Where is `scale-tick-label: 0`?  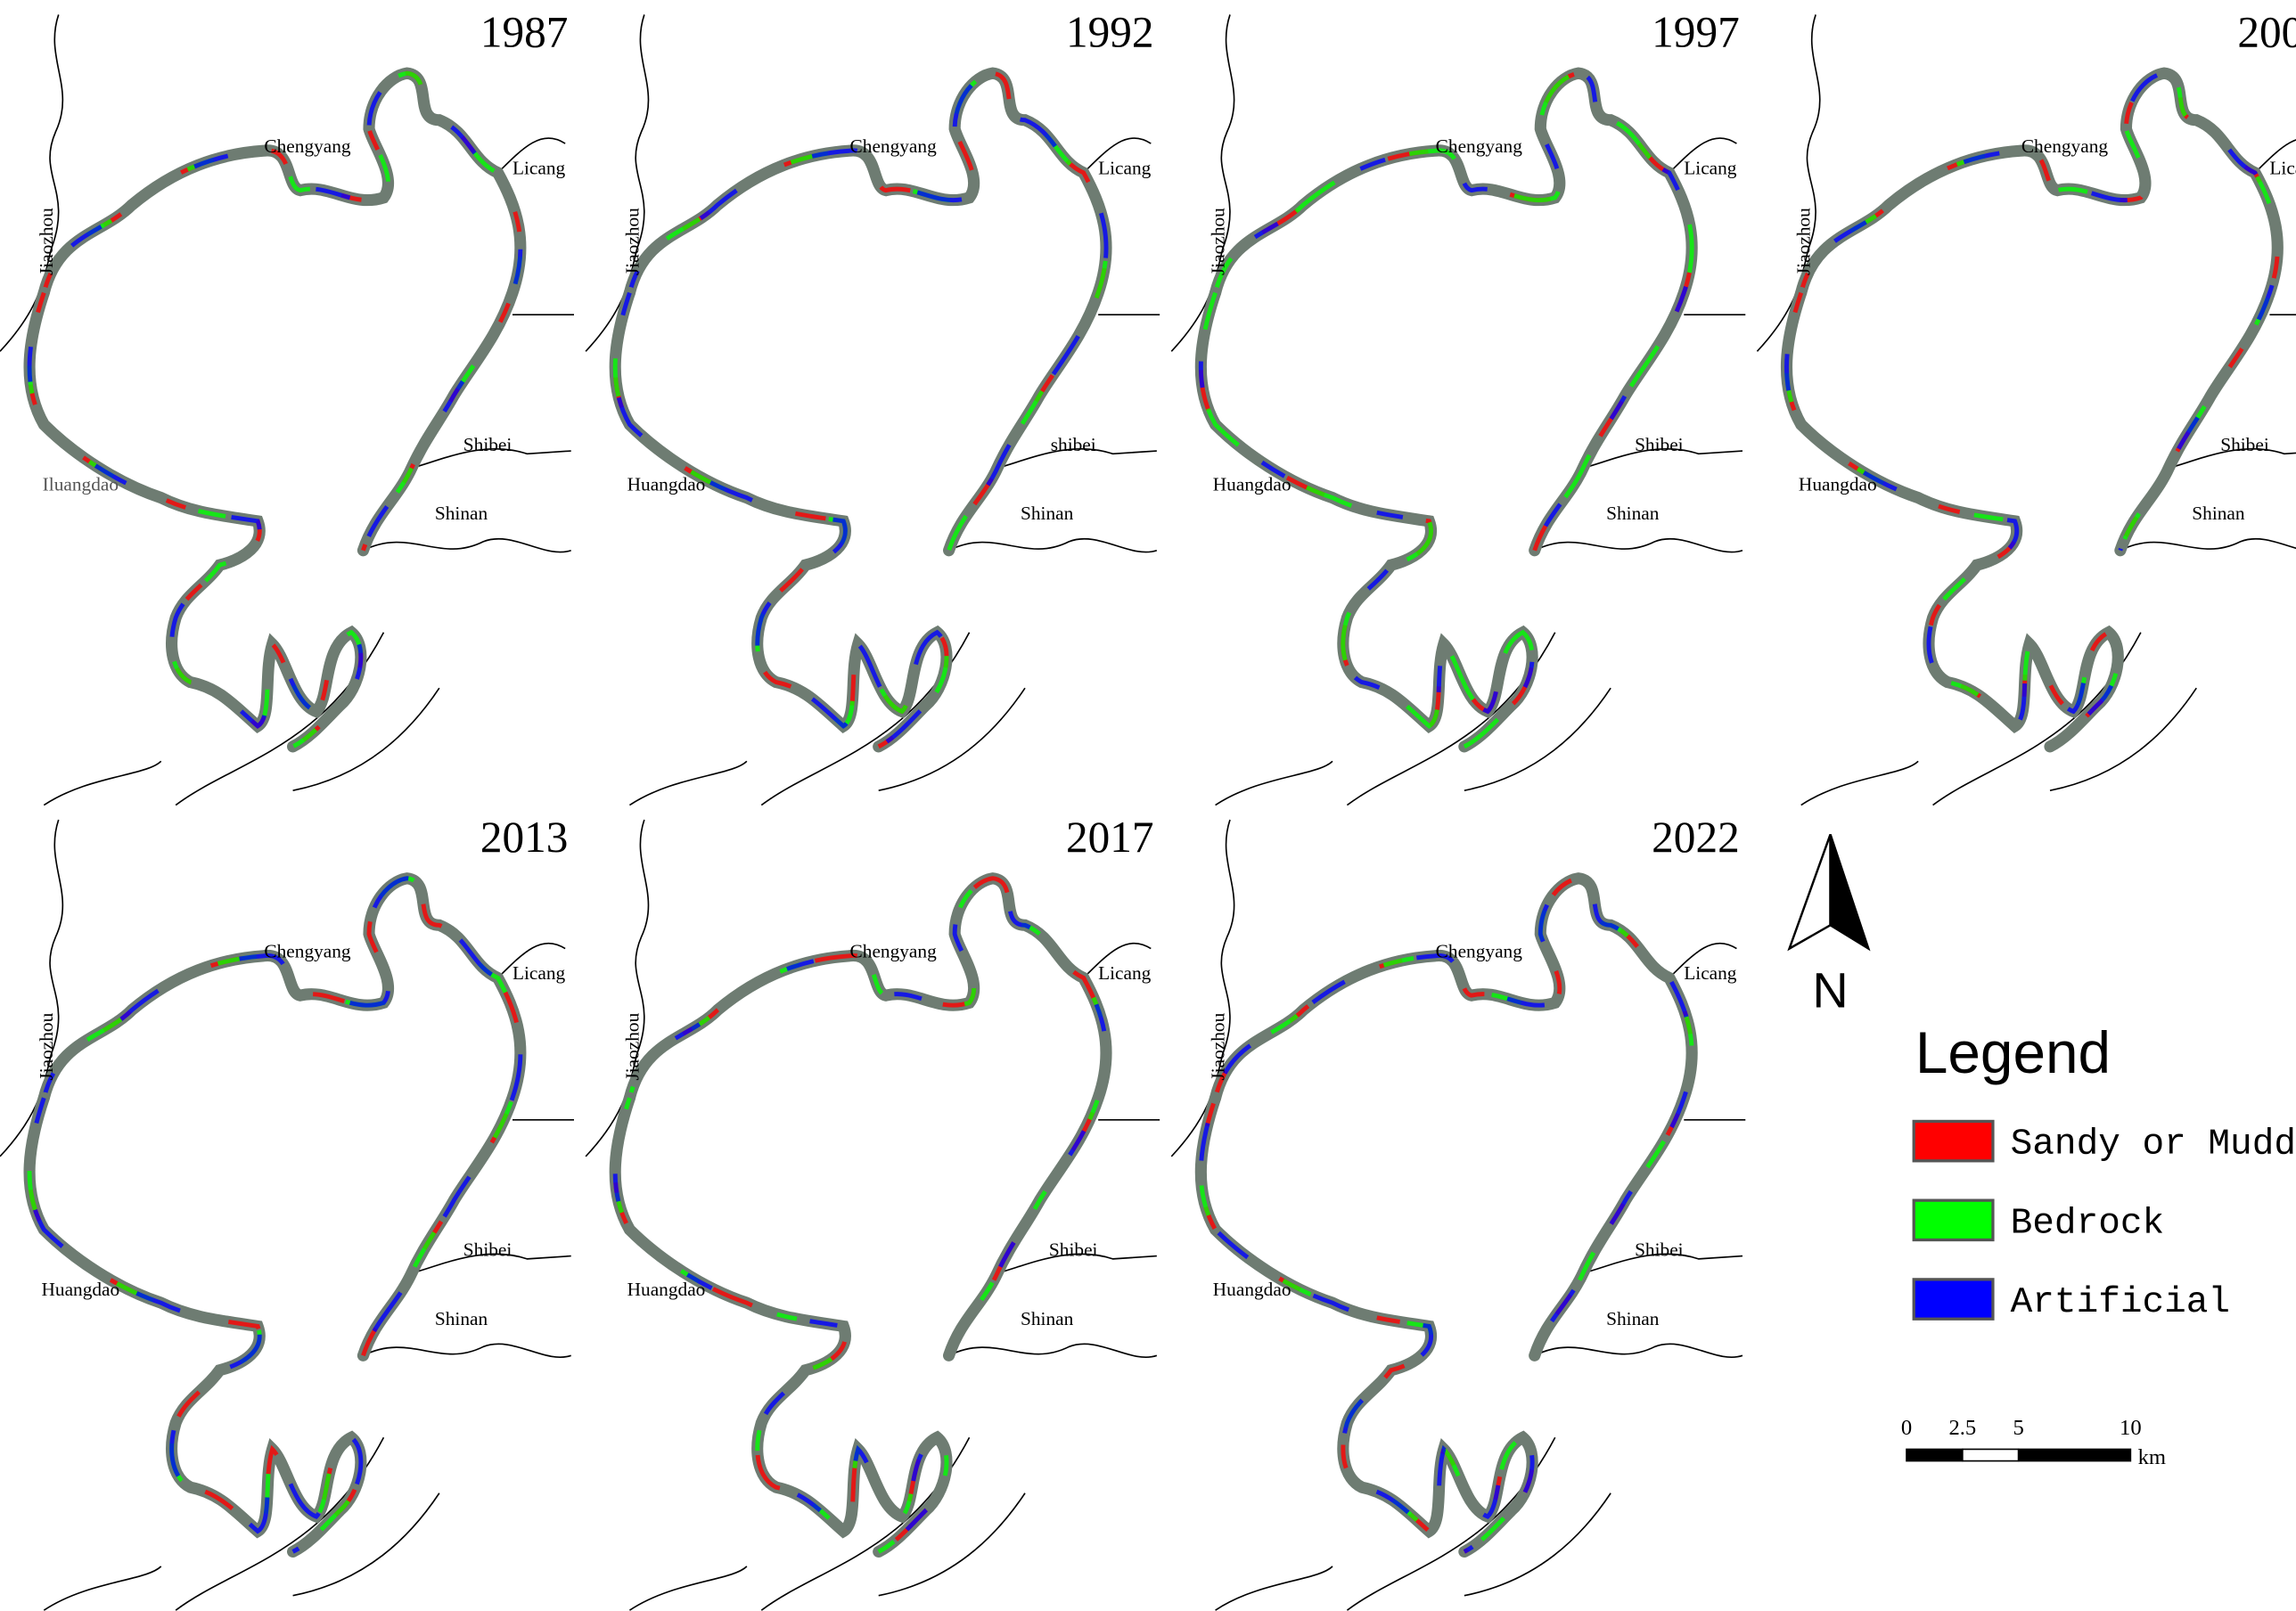
scale-tick-label: 0 is located at coordinates (1906, 1428).